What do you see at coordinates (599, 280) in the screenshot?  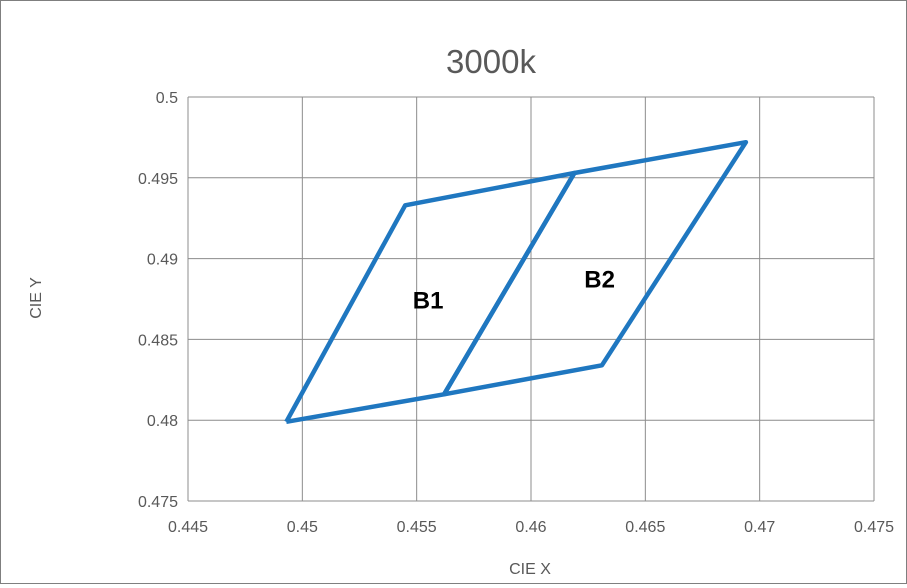 I see `annotation-b2-label: B2` at bounding box center [599, 280].